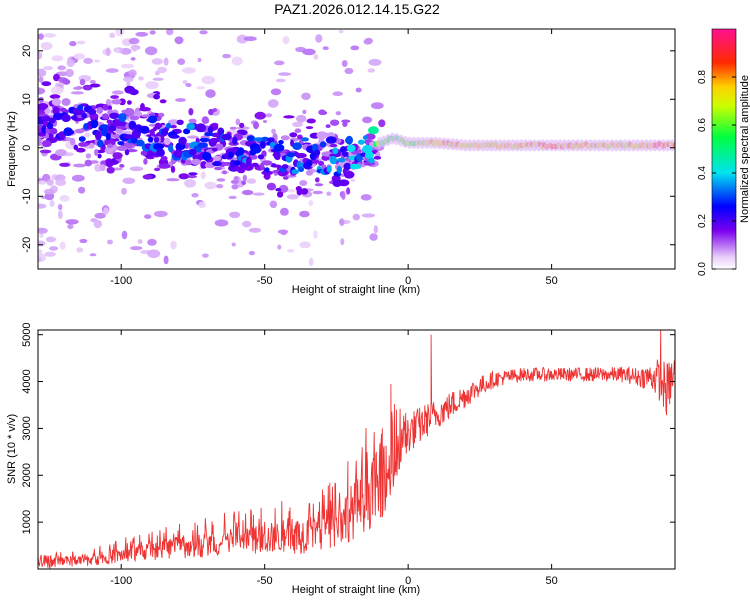  What do you see at coordinates (265, 281) in the screenshot?
I see `spectrogram-x-tick-label: -50` at bounding box center [265, 281].